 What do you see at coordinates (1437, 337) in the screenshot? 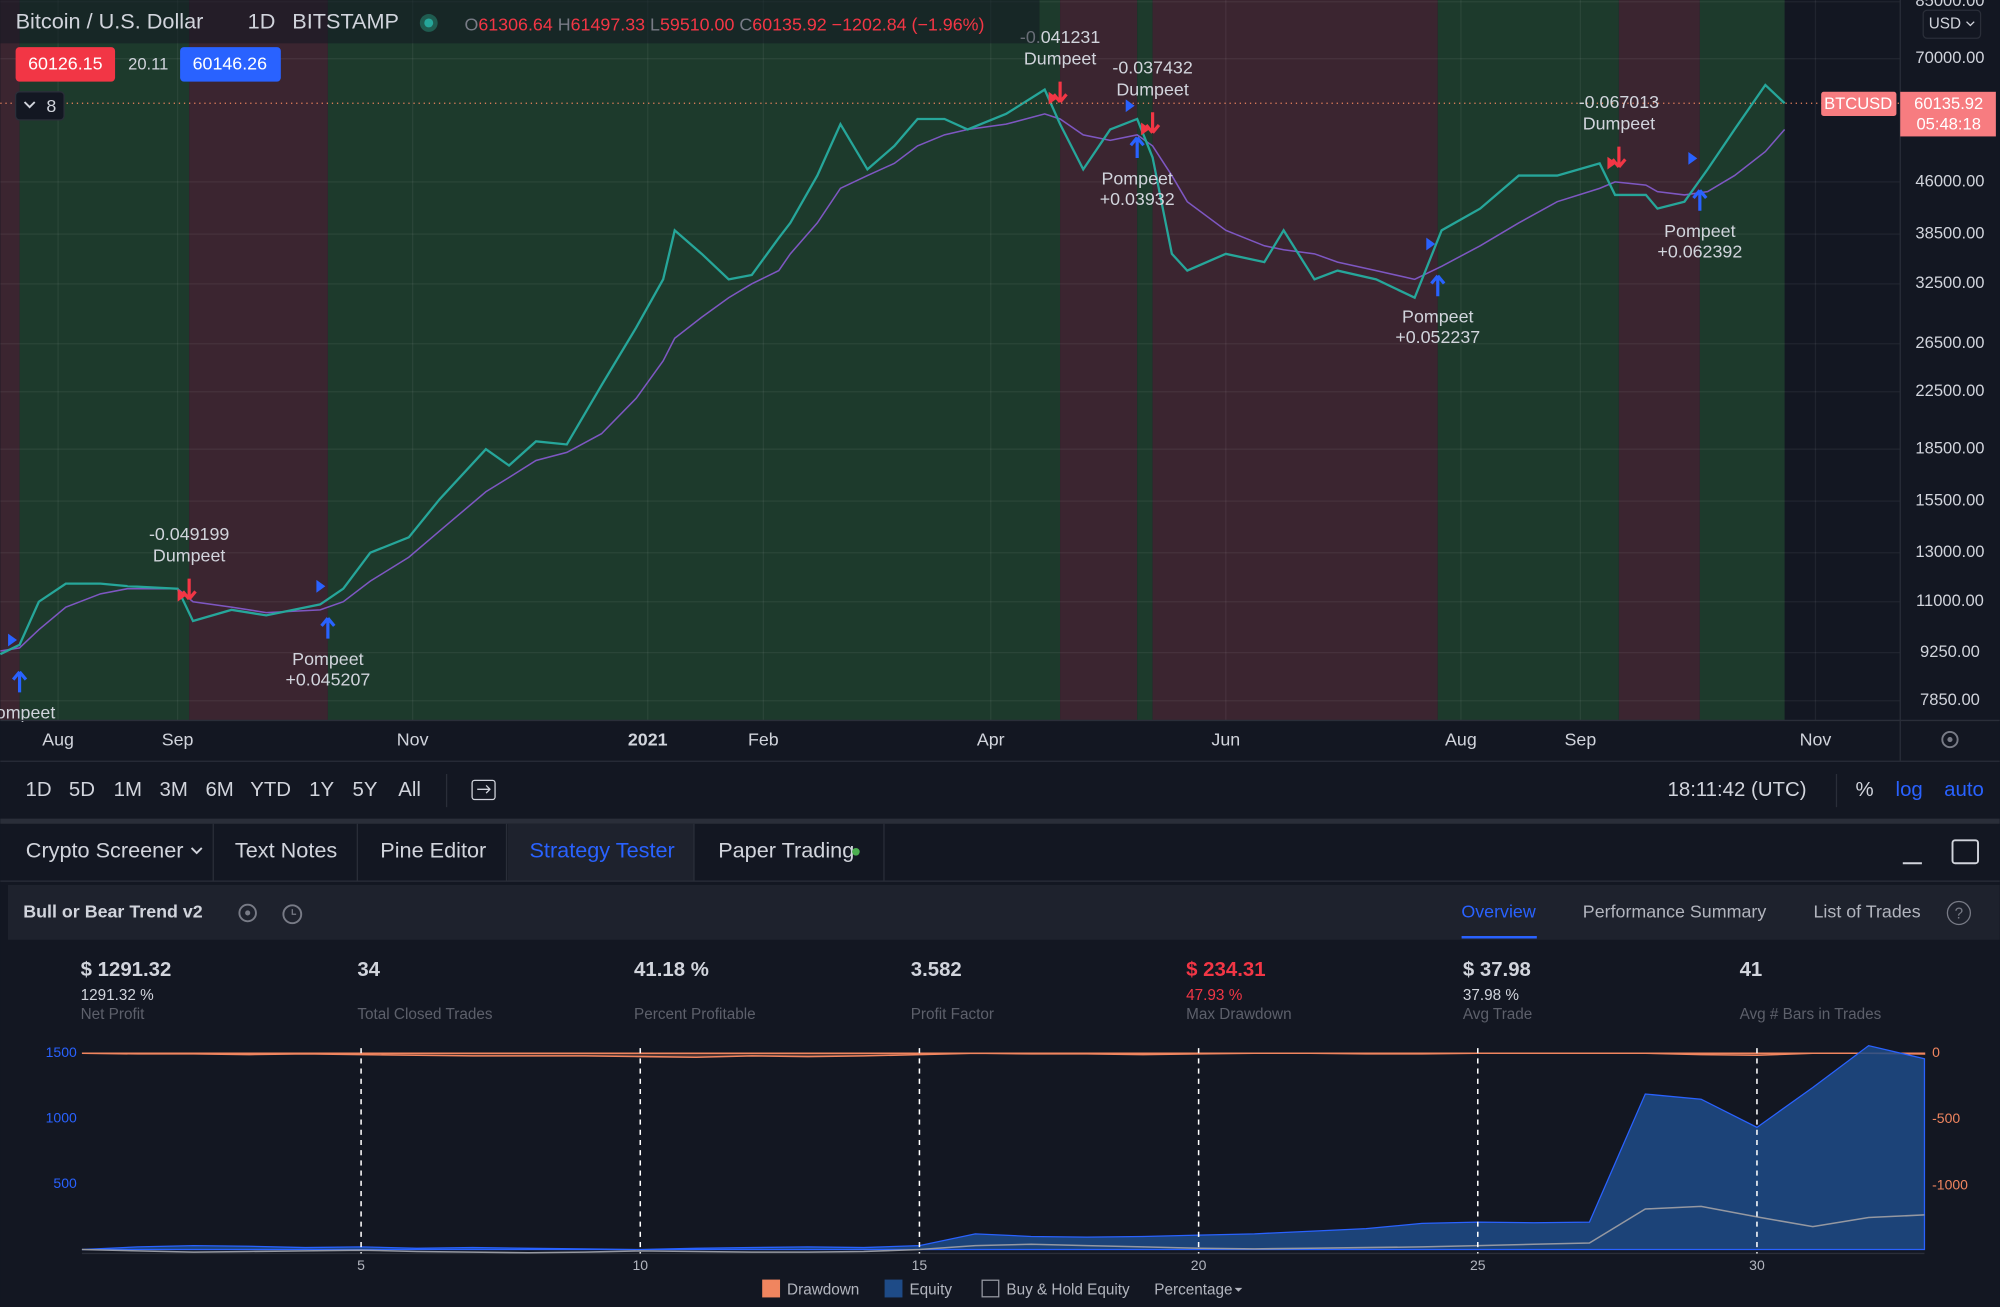
I see `signal-change: +0.052237` at bounding box center [1437, 337].